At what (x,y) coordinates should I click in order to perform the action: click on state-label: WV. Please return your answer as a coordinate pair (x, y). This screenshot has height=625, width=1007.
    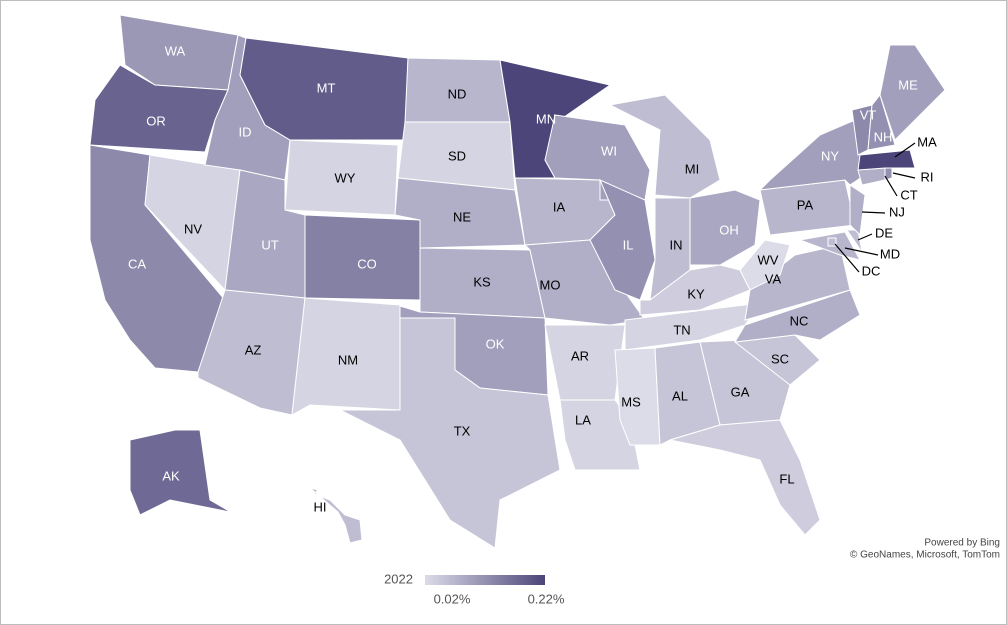
    Looking at the image, I should click on (768, 259).